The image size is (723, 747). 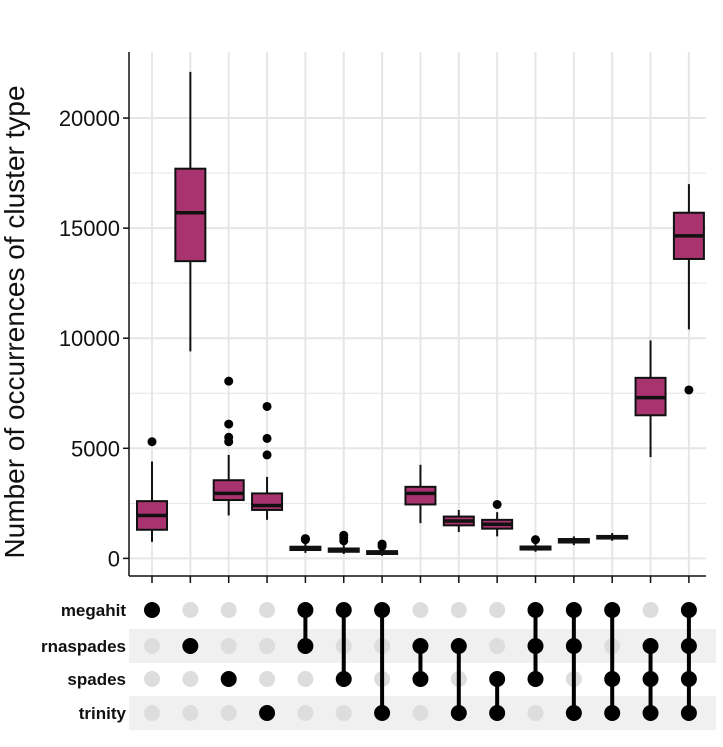 I want to click on set-label-rnaspades: rnaspades, so click(x=83, y=646).